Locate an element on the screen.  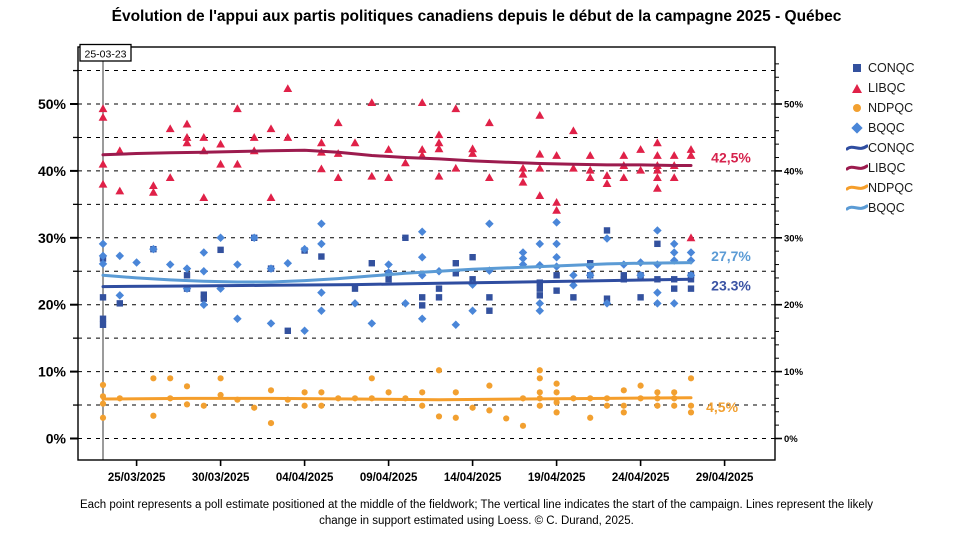
y-tick-label: 40% is located at coordinates (52, 171).